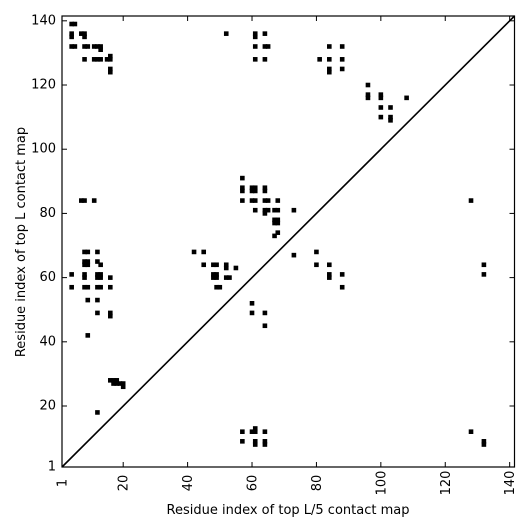 This screenshot has width=531, height=531. I want to click on x-tick-label: 80, so click(317, 483).